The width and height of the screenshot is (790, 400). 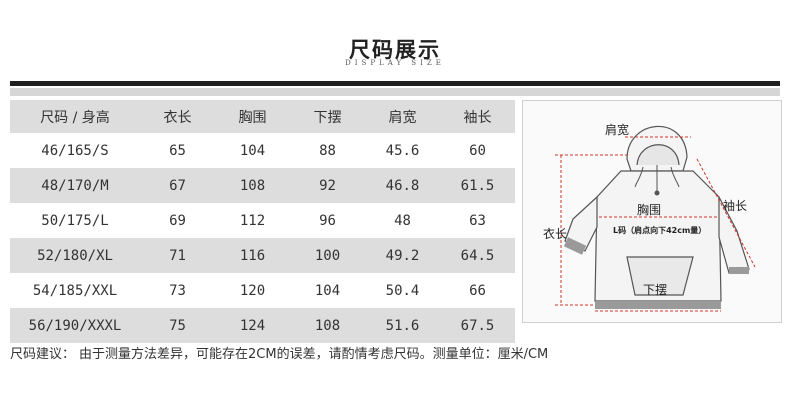 What do you see at coordinates (252, 325) in the screenshot?
I see `table-cell: 124` at bounding box center [252, 325].